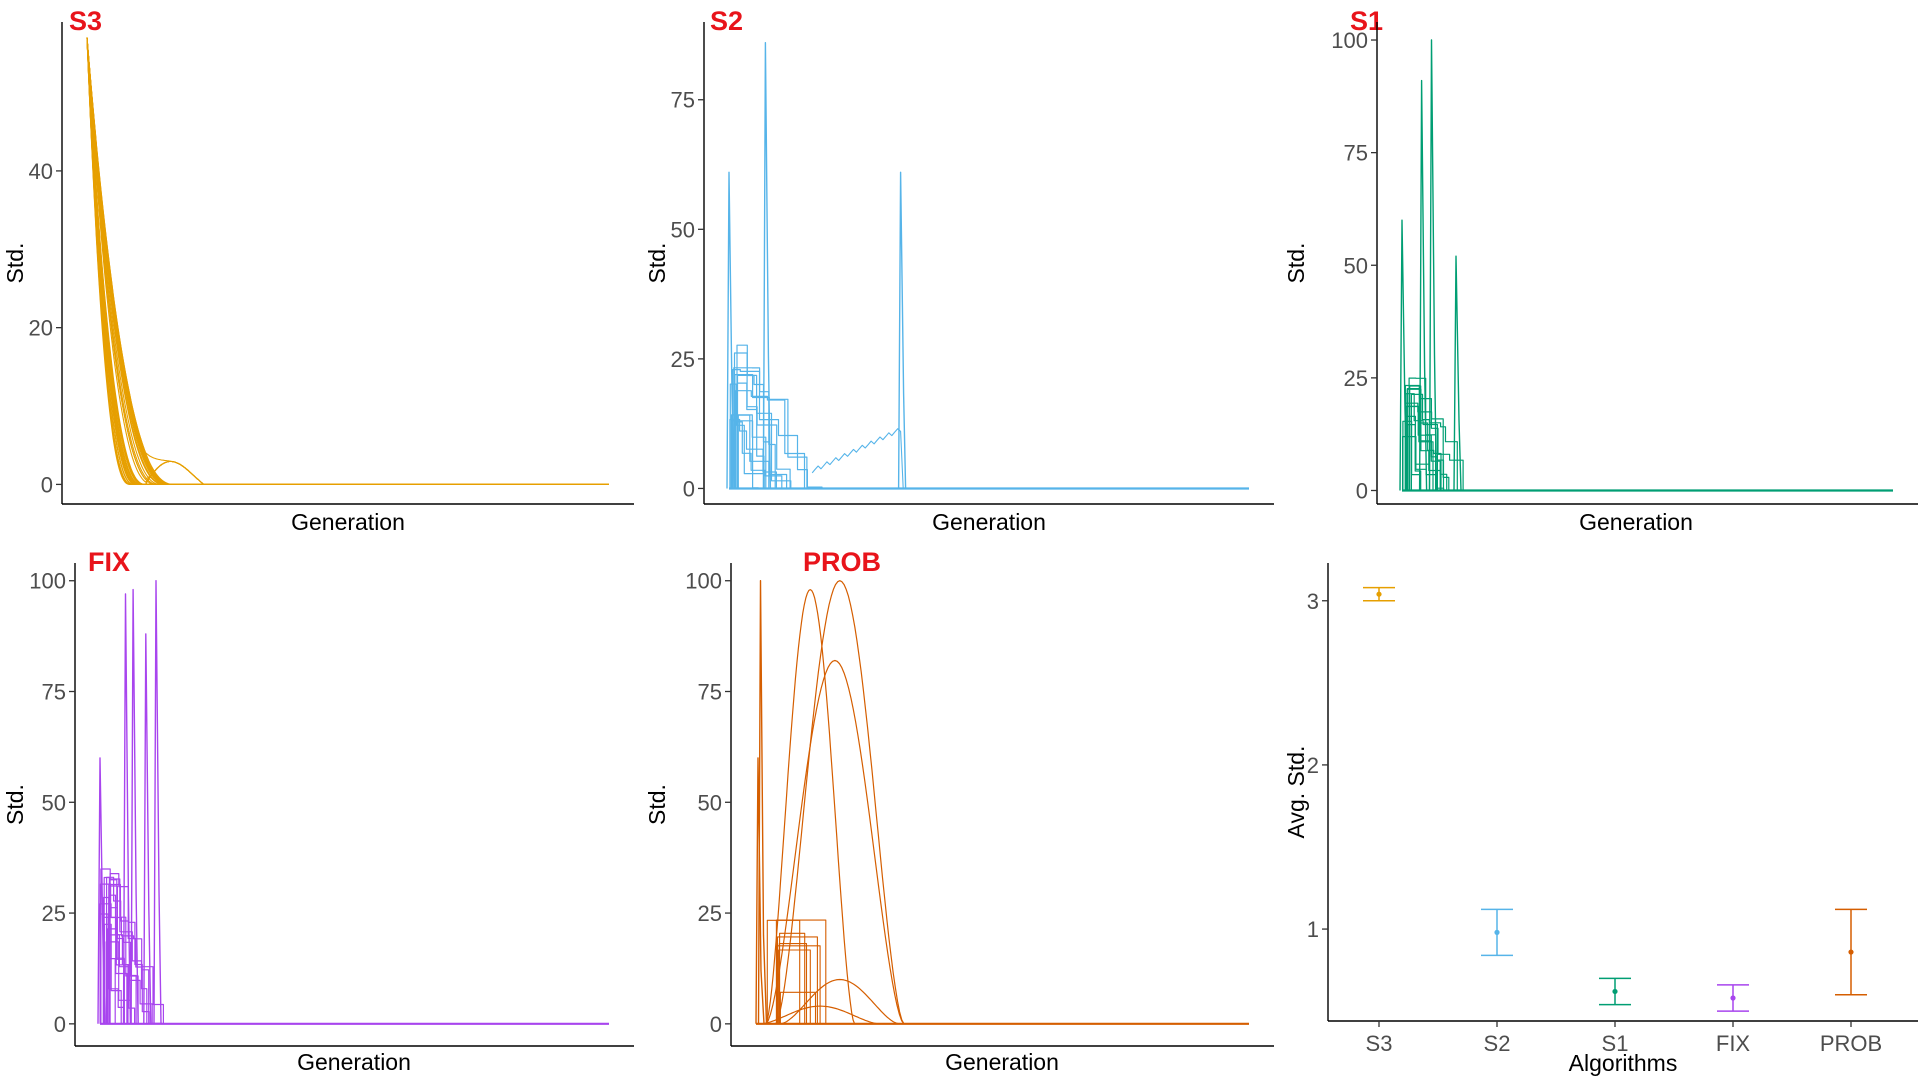 Image resolution: width=1920 pixels, height=1080 pixels. Describe the element at coordinates (1313, 765) in the screenshot. I see `y-tick-label: 2` at that location.